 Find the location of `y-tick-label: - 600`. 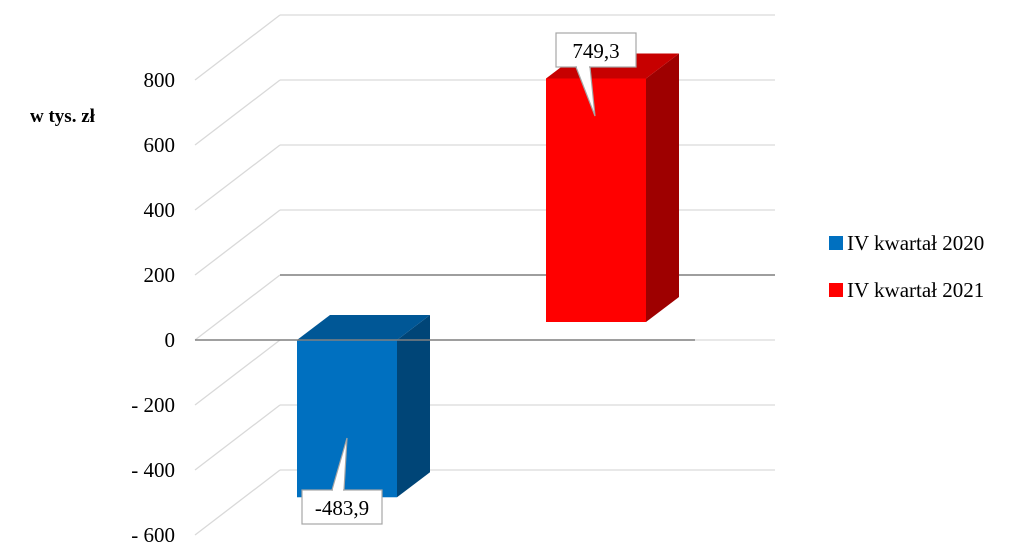

y-tick-label: - 600 is located at coordinates (153, 534).